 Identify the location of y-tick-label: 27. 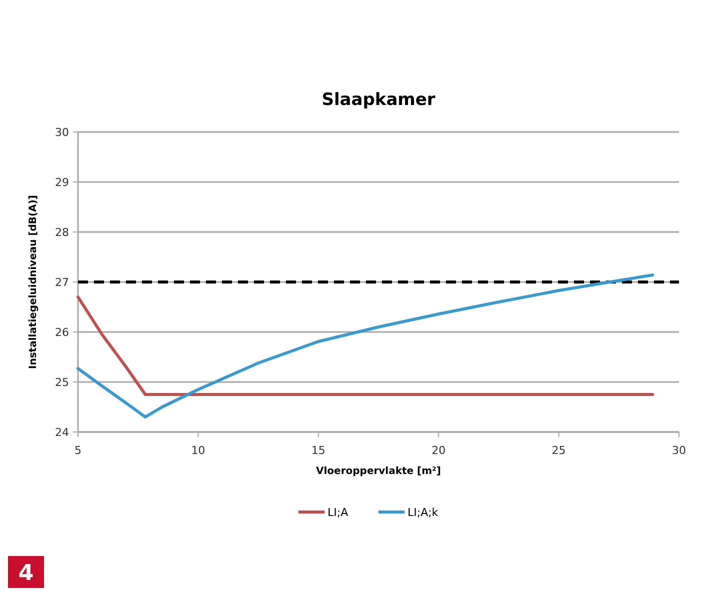
(62, 282).